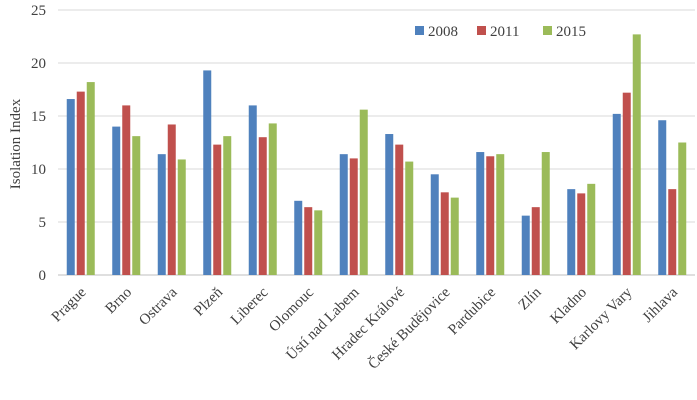 This screenshot has height=400, width=697. I want to click on legend-label: 2008, so click(443, 32).